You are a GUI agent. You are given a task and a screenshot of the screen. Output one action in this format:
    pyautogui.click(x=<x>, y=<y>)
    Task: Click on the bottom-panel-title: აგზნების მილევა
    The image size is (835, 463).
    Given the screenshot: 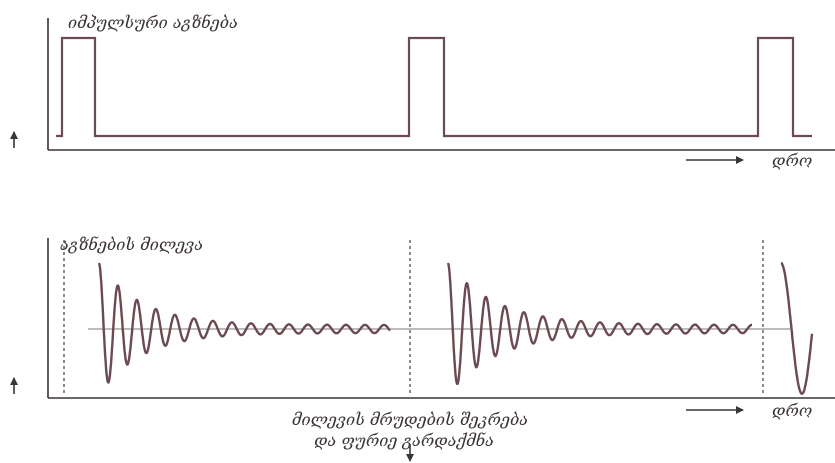 What is the action you would take?
    pyautogui.click(x=131, y=244)
    